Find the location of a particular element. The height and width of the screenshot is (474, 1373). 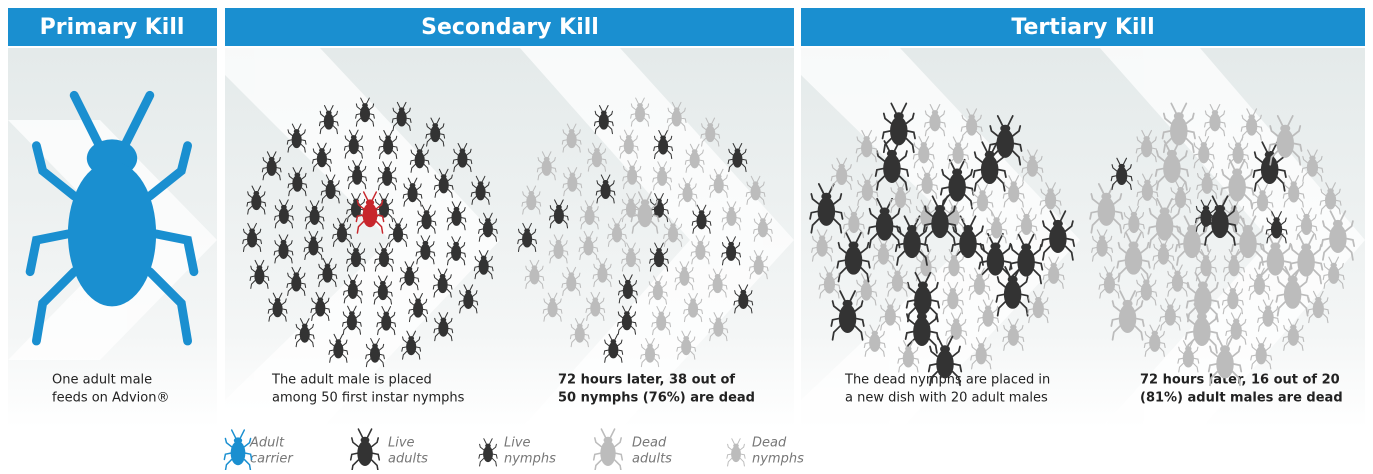

caption: The adult male is placed is located at coordinates (351, 380).